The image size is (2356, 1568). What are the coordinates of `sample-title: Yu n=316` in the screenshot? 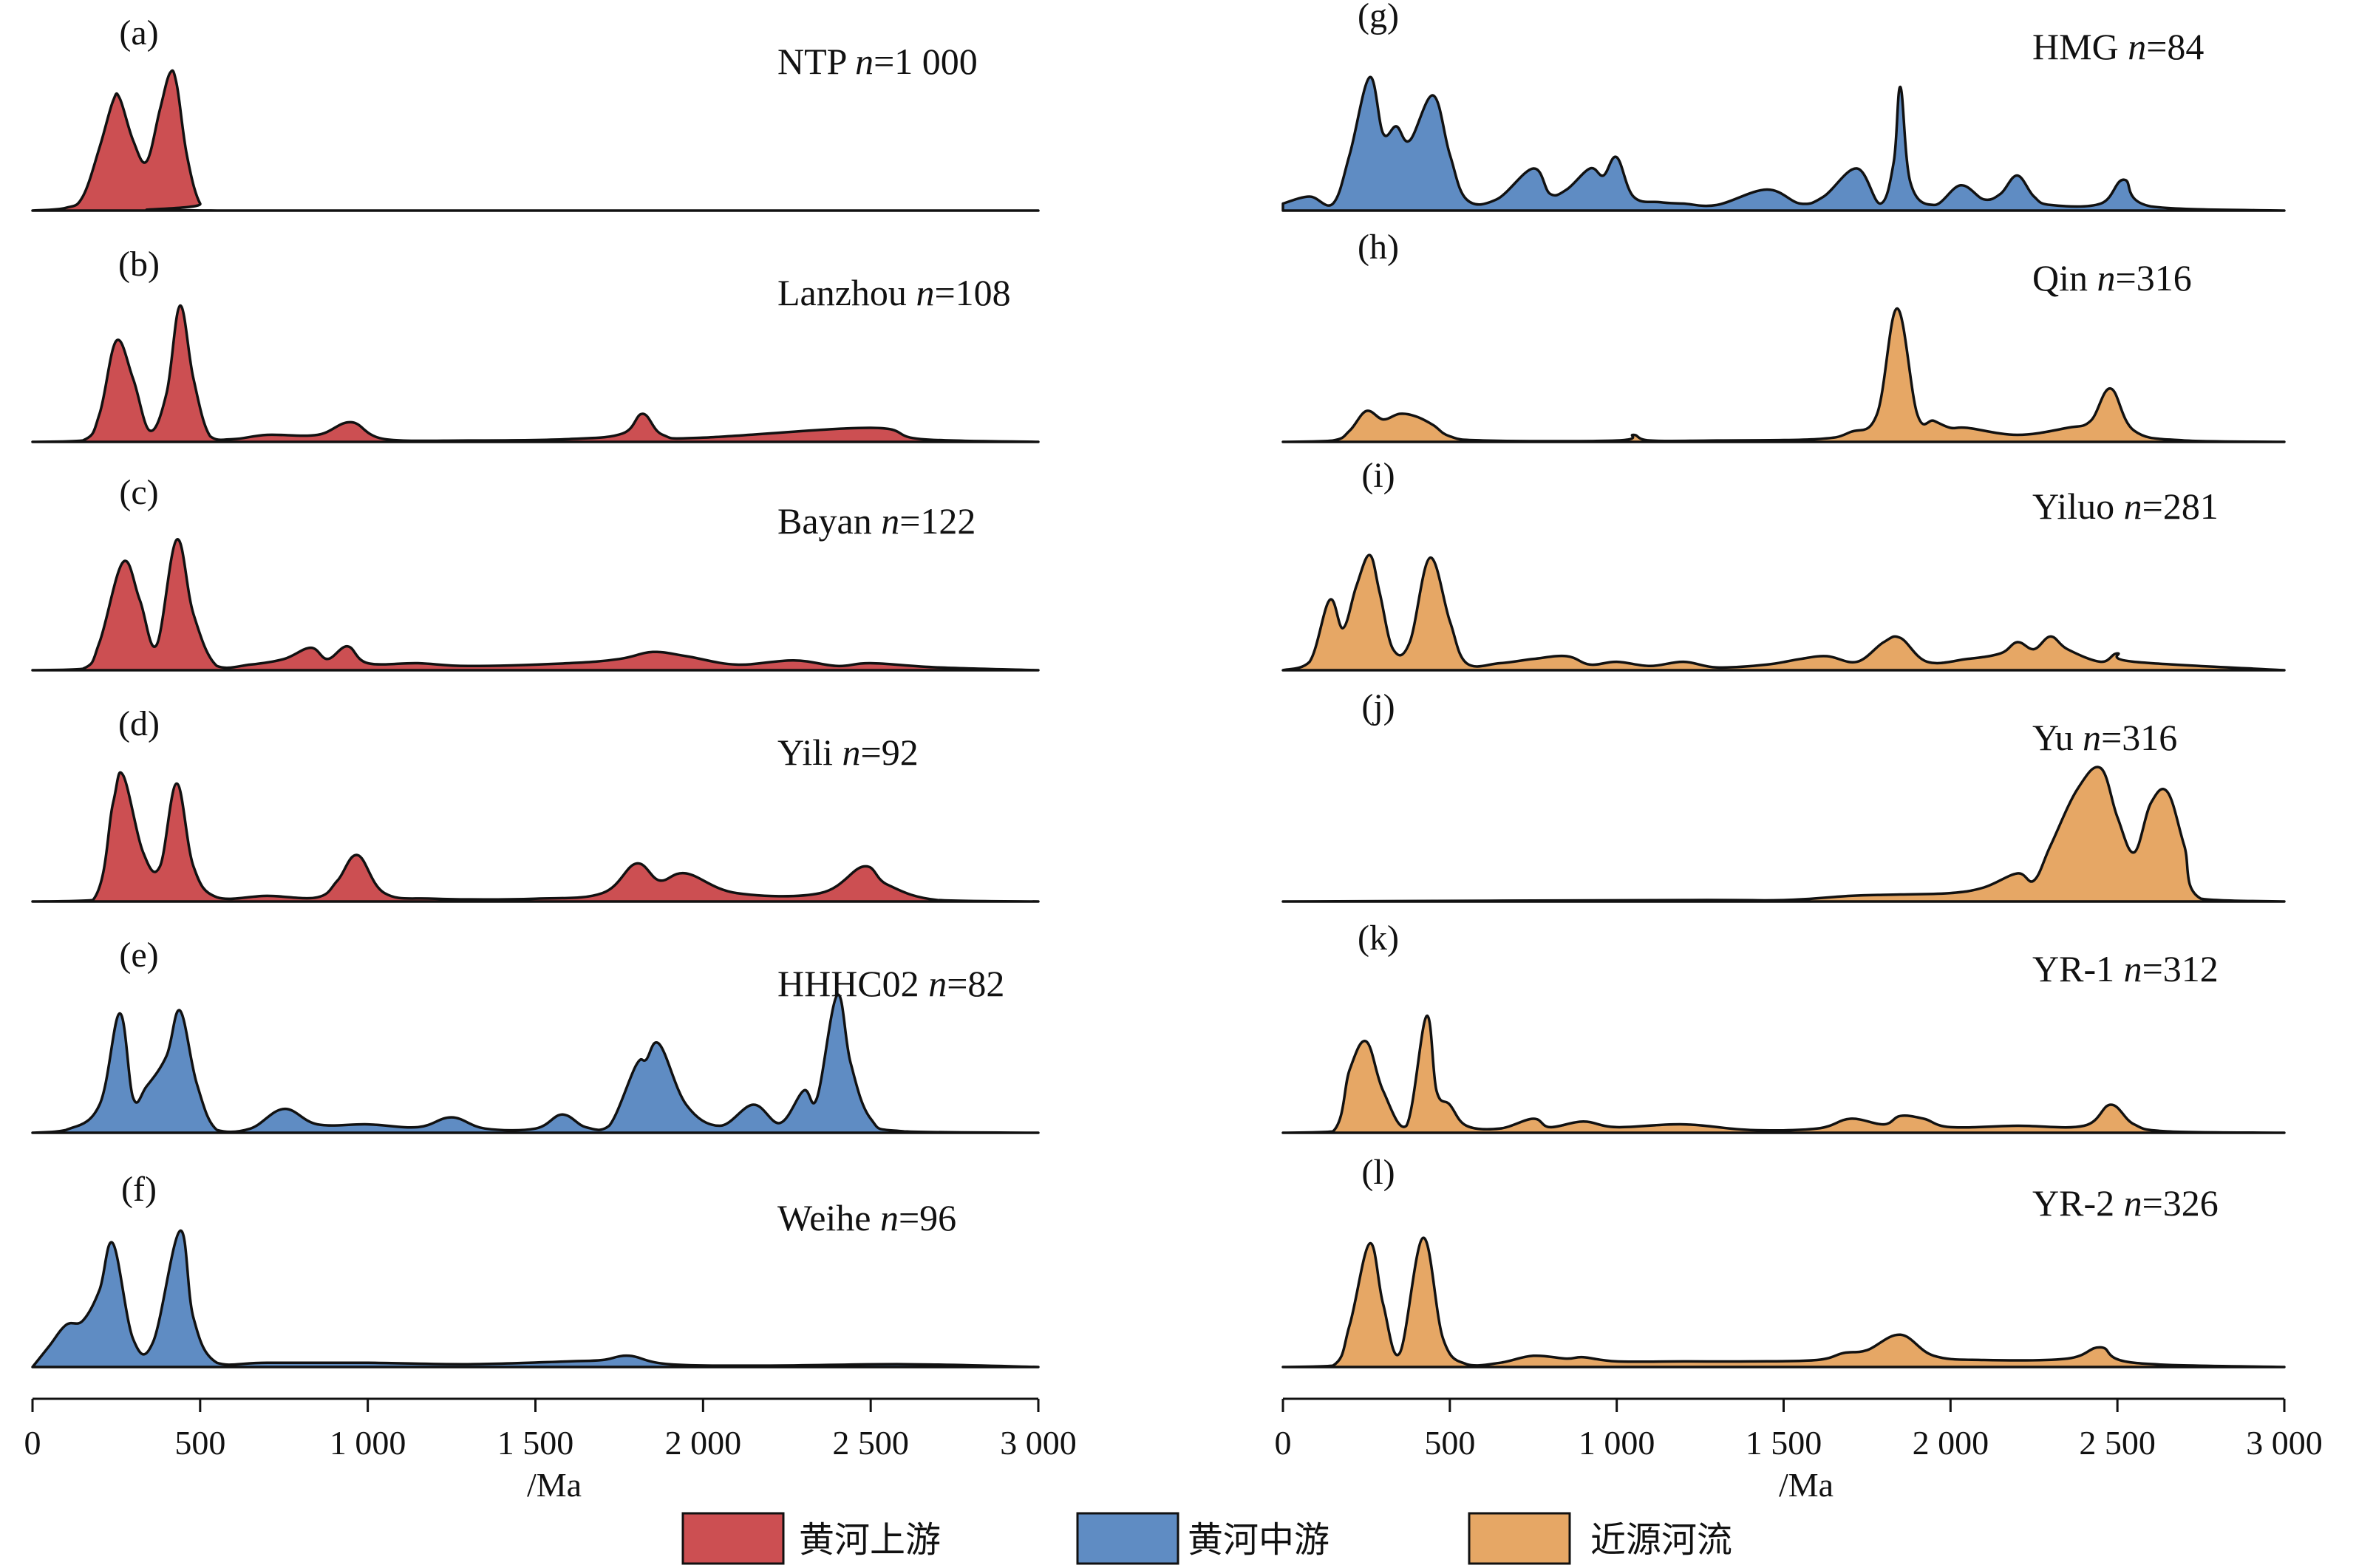 It's located at (2104, 737).